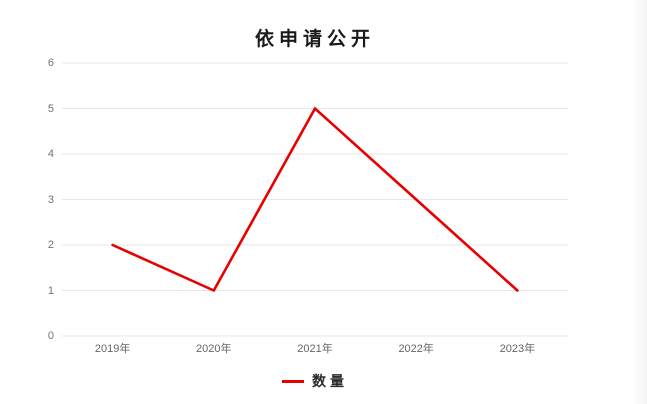  What do you see at coordinates (517, 349) in the screenshot?
I see `x-axis-tick-label: 2023年` at bounding box center [517, 349].